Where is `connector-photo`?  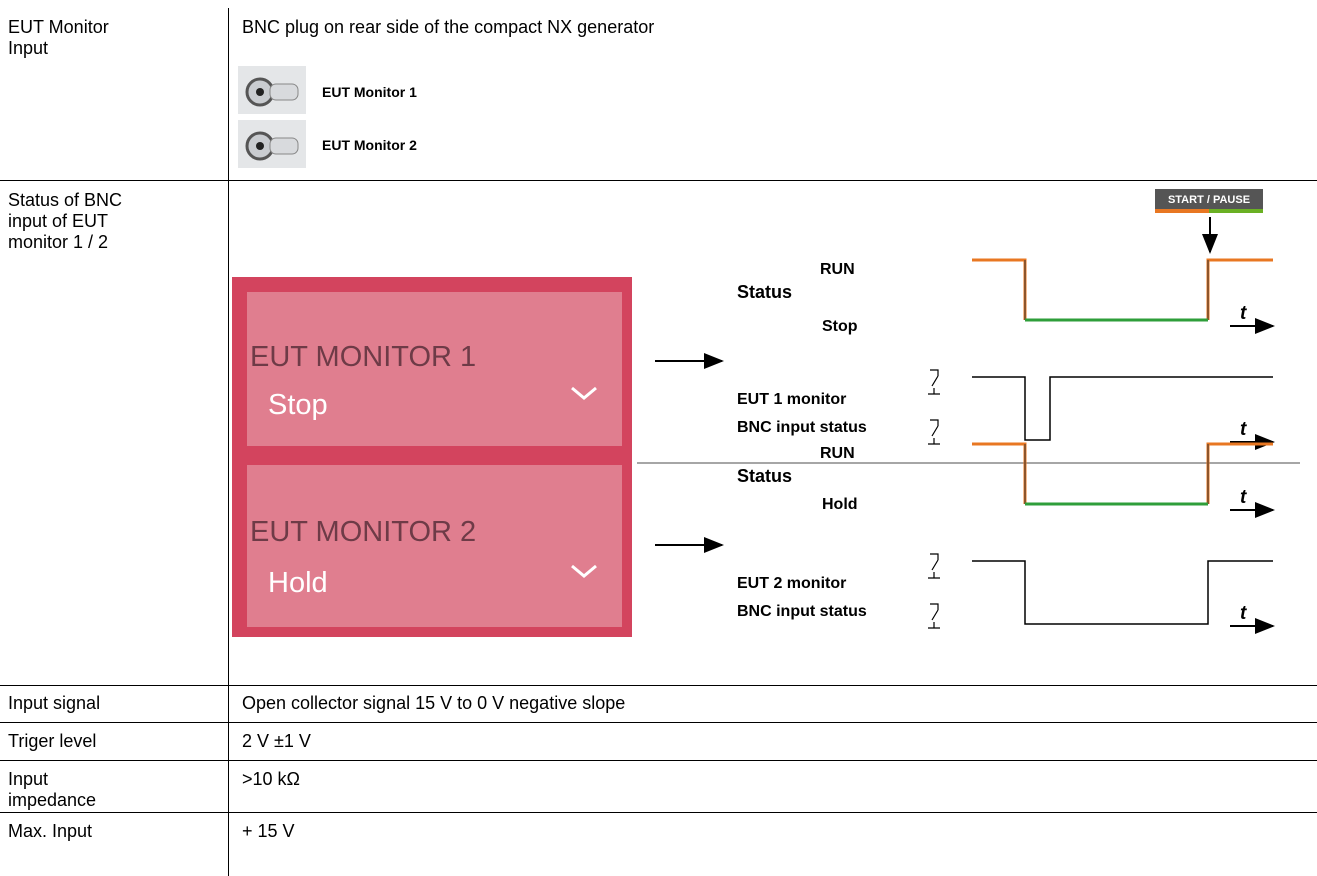 connector-photo is located at coordinates (272, 117).